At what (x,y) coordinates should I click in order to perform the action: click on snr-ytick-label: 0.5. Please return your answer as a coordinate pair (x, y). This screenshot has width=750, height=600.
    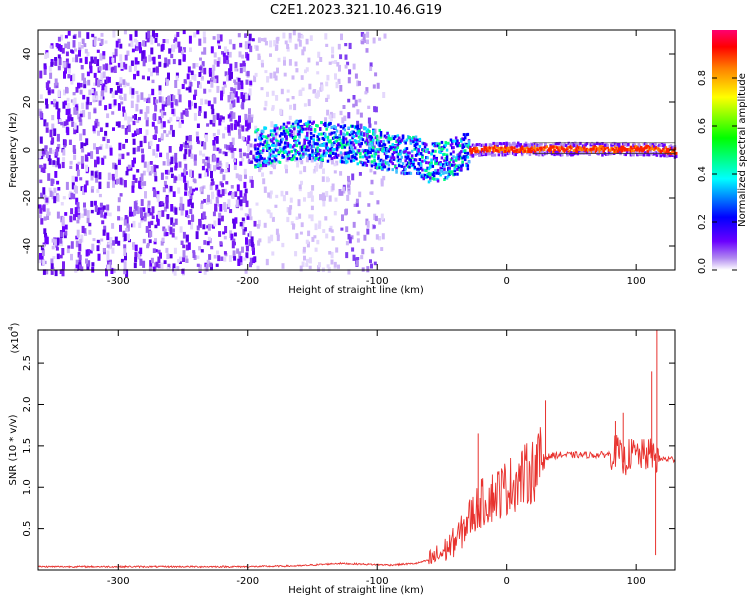
    Looking at the image, I should click on (27, 529).